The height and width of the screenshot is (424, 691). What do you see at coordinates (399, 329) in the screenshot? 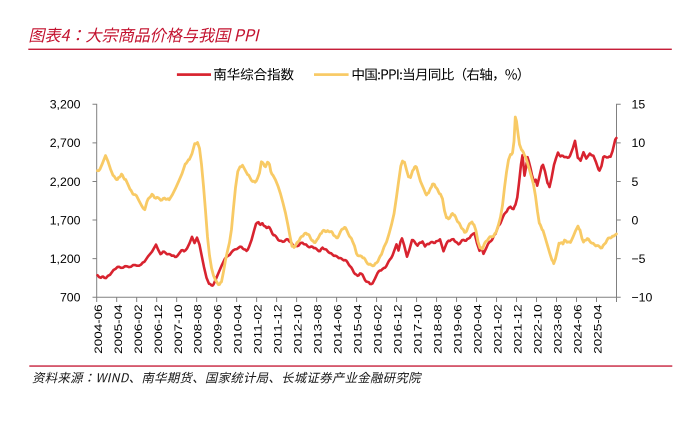
I see `svg-text: 2016-12` at bounding box center [399, 329].